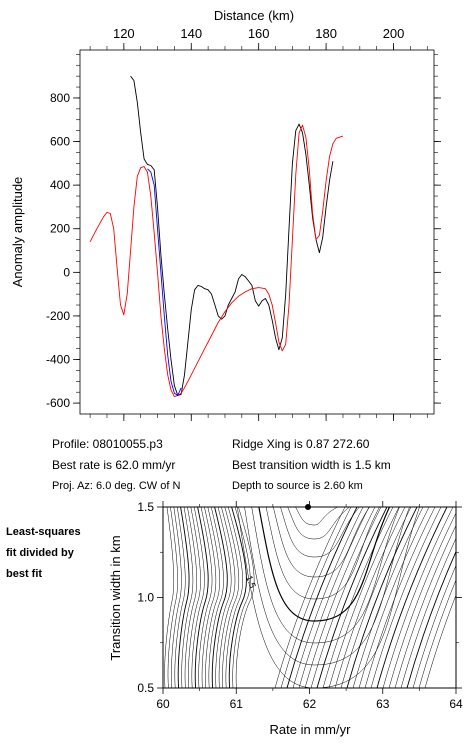 This screenshot has height=745, width=467. What do you see at coordinates (259, 33) in the screenshot?
I see `top-x-tick-label: 160` at bounding box center [259, 33].